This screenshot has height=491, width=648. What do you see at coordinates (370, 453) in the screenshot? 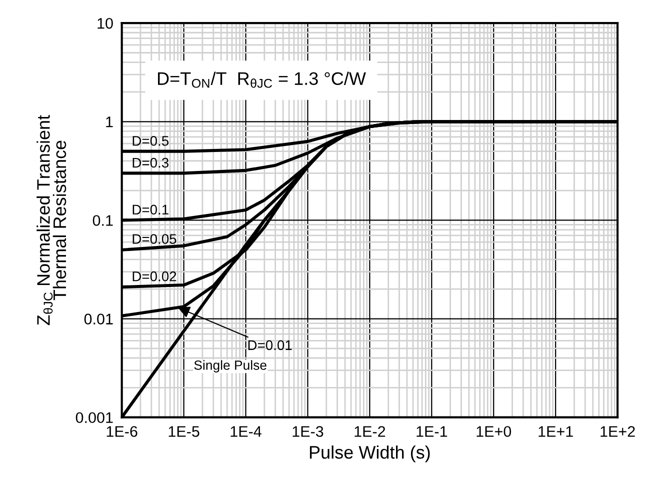
I see `x-axis-title: Pulse Width (s)` at bounding box center [370, 453].